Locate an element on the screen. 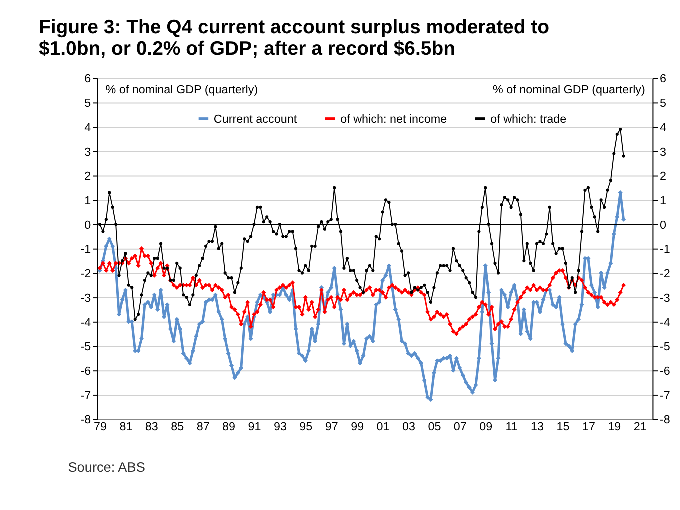  y2-tick-label: -6 is located at coordinates (665, 371).